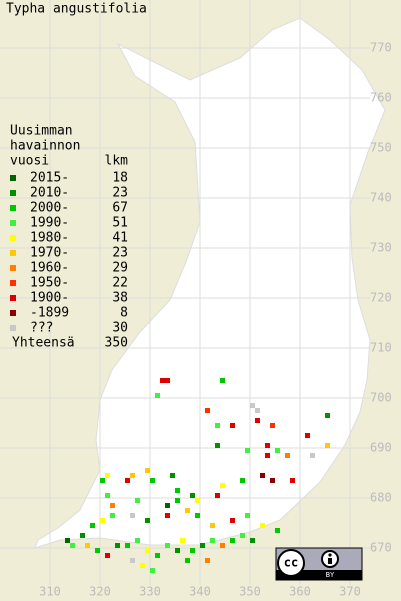 The width and height of the screenshot is (401, 601). What do you see at coordinates (120, 298) in the screenshot?
I see `legend-count: 38` at bounding box center [120, 298].